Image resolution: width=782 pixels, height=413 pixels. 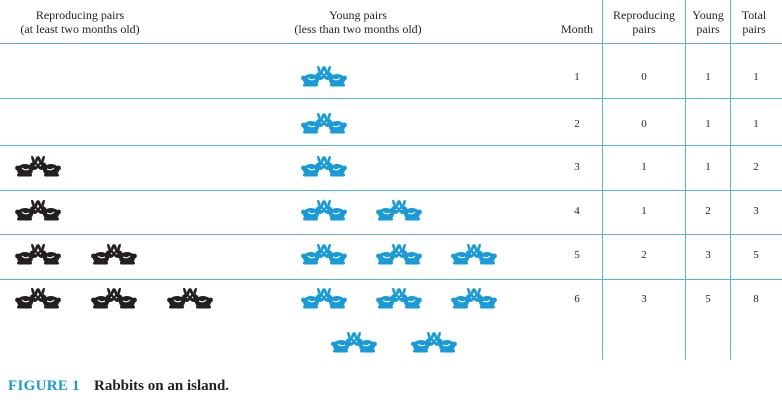 What do you see at coordinates (708, 29) in the screenshot?
I see `header-col-young-line2: pairs` at bounding box center [708, 29].